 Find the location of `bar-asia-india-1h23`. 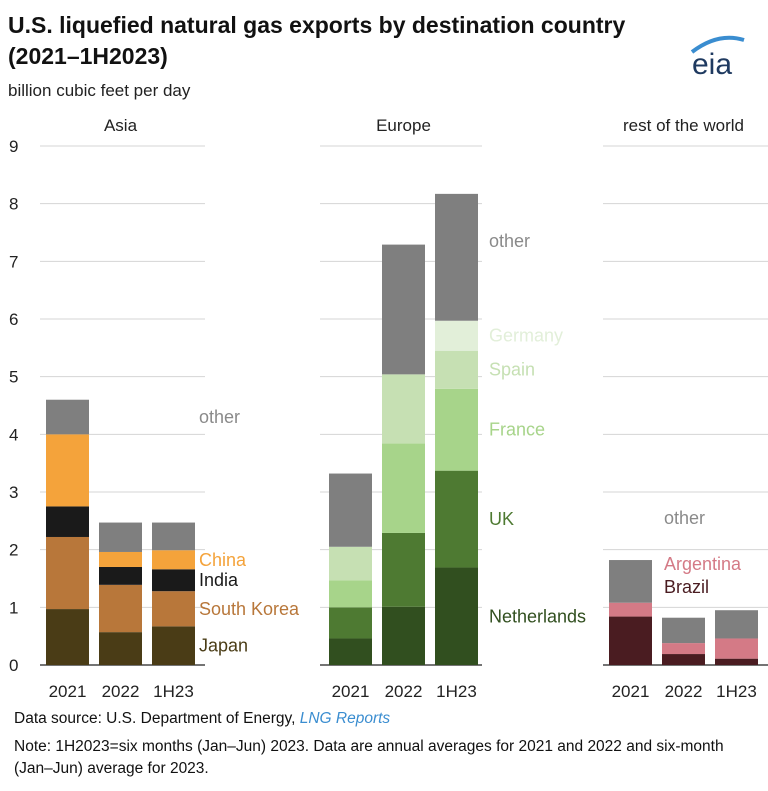

bar-asia-india-1h23 is located at coordinates (173, 580).